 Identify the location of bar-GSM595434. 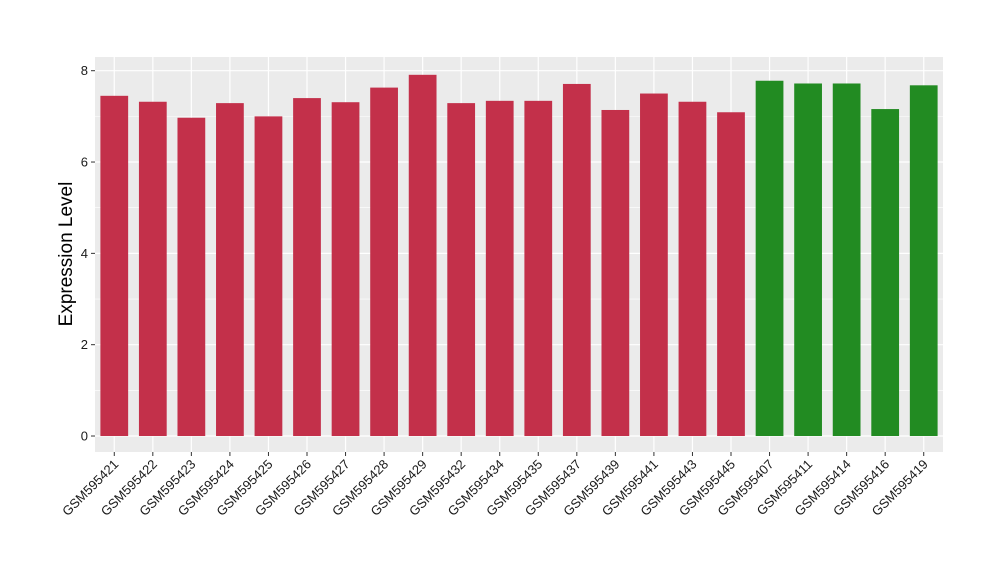
(499, 268).